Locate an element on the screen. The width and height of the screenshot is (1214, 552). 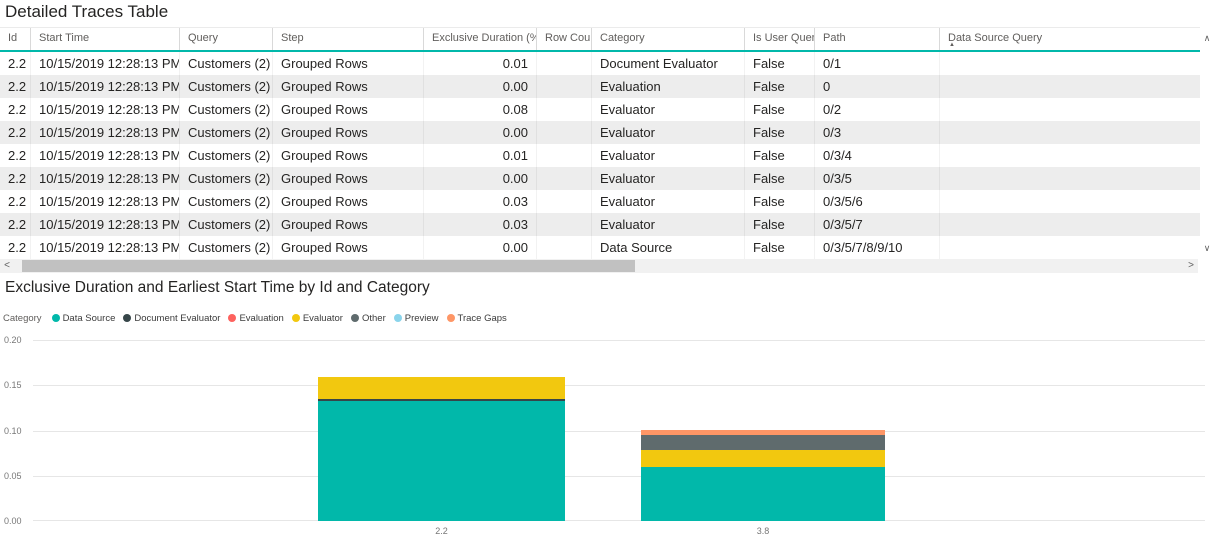
legend-item-evaluation: Evaluation is located at coordinates (256, 318).